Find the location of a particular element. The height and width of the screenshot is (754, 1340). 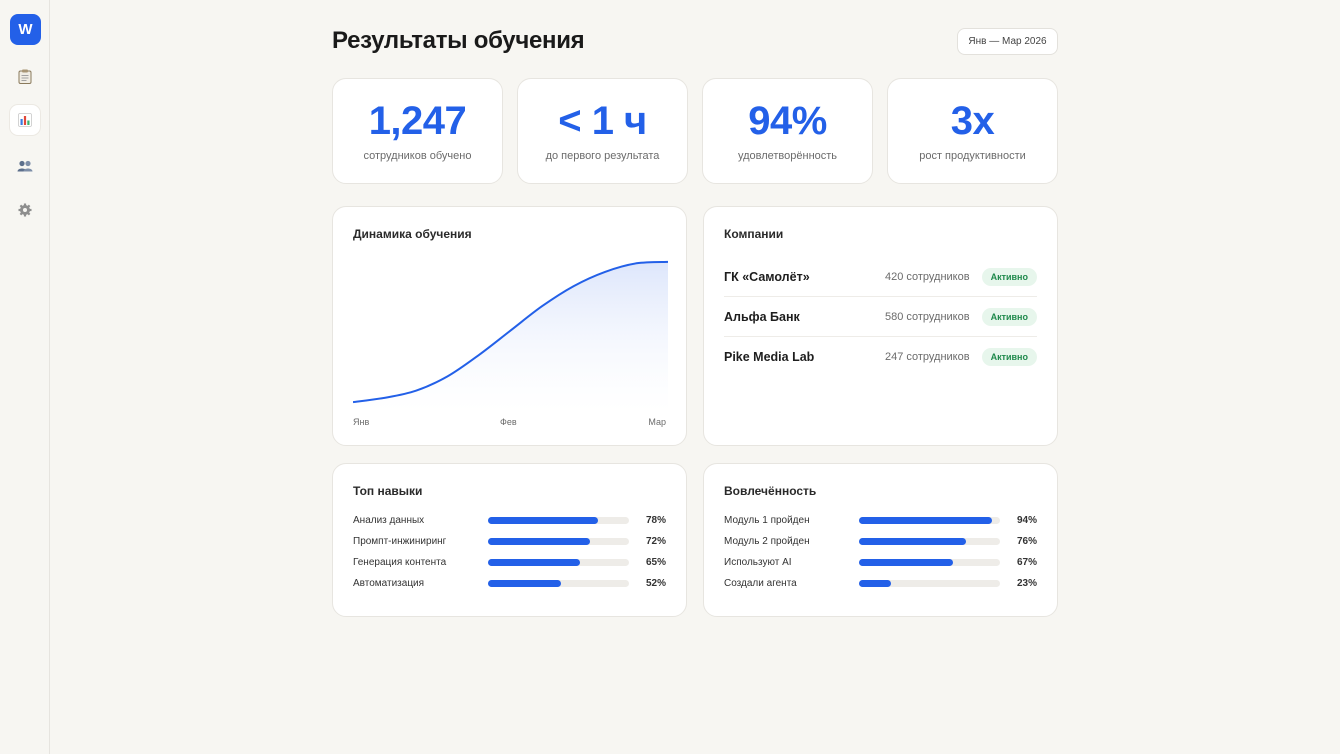

date-range-picker: Янв — Мар 2026 is located at coordinates (1007, 41).